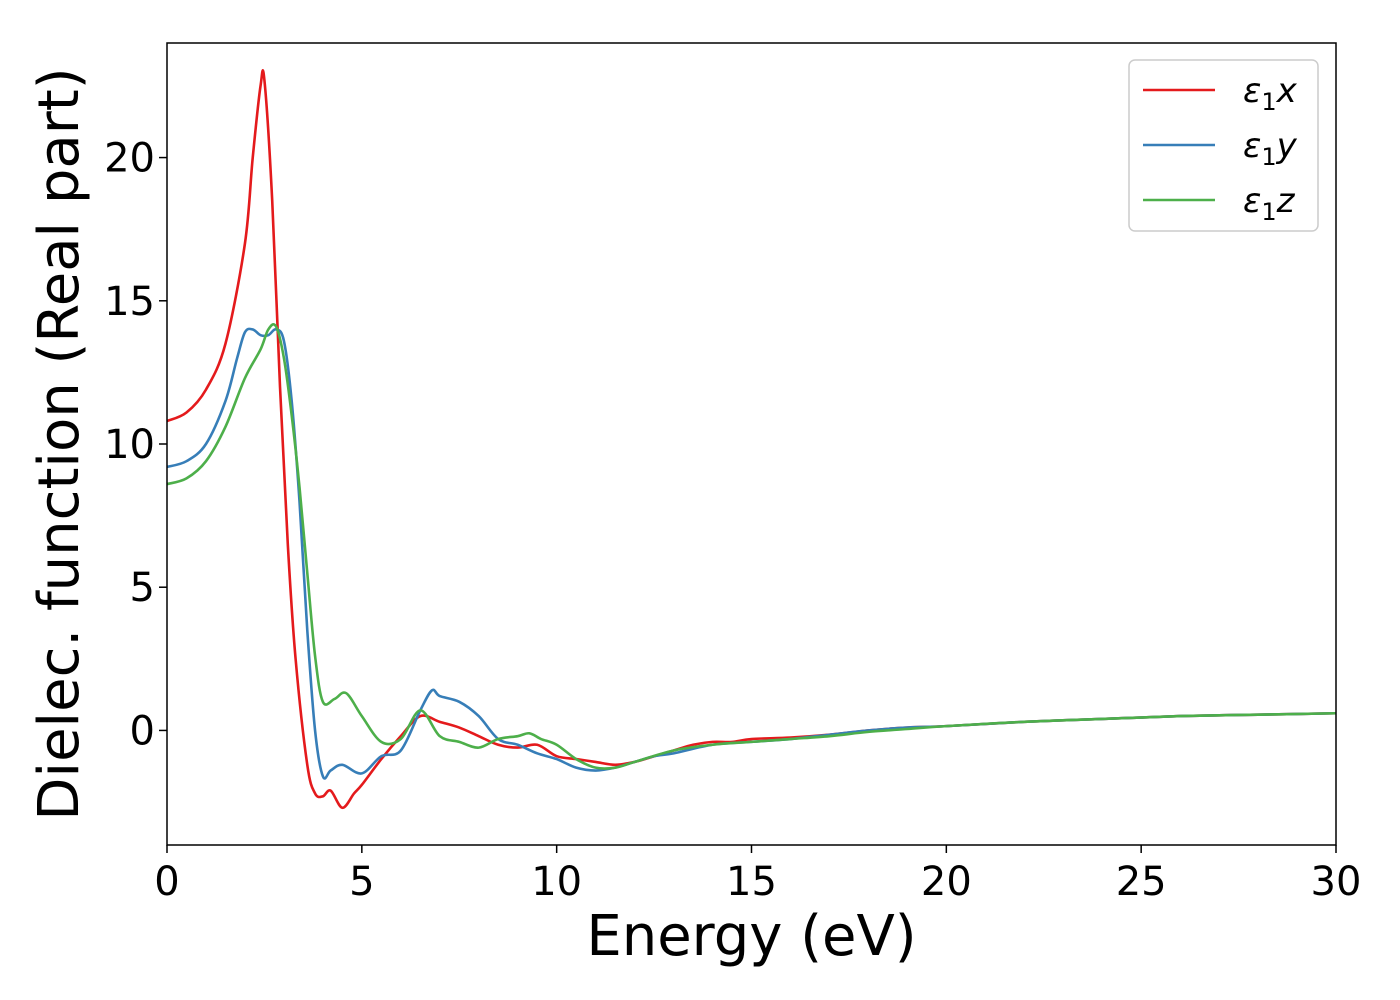 The image size is (1400, 1000). I want to click on legend-suffix: y, so click(1287, 146).